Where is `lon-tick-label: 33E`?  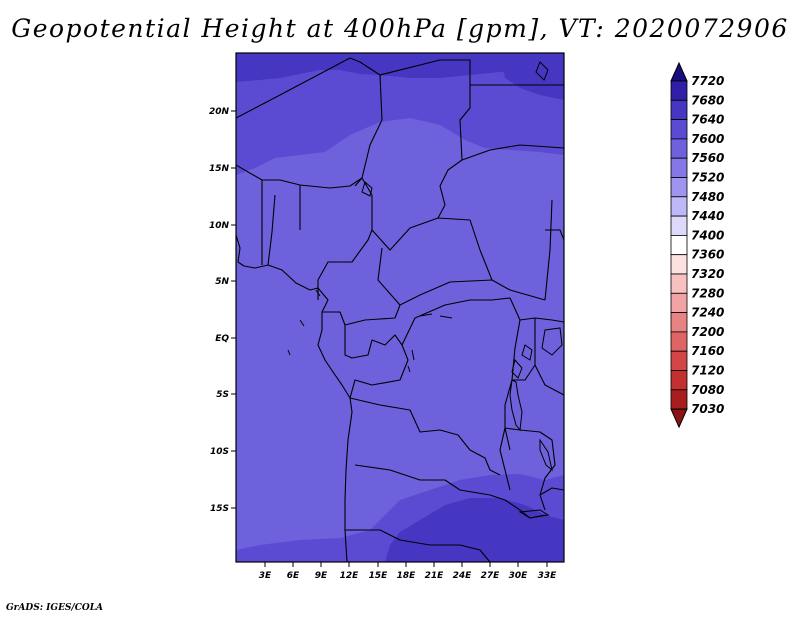 lon-tick-label: 33E is located at coordinates (548, 576).